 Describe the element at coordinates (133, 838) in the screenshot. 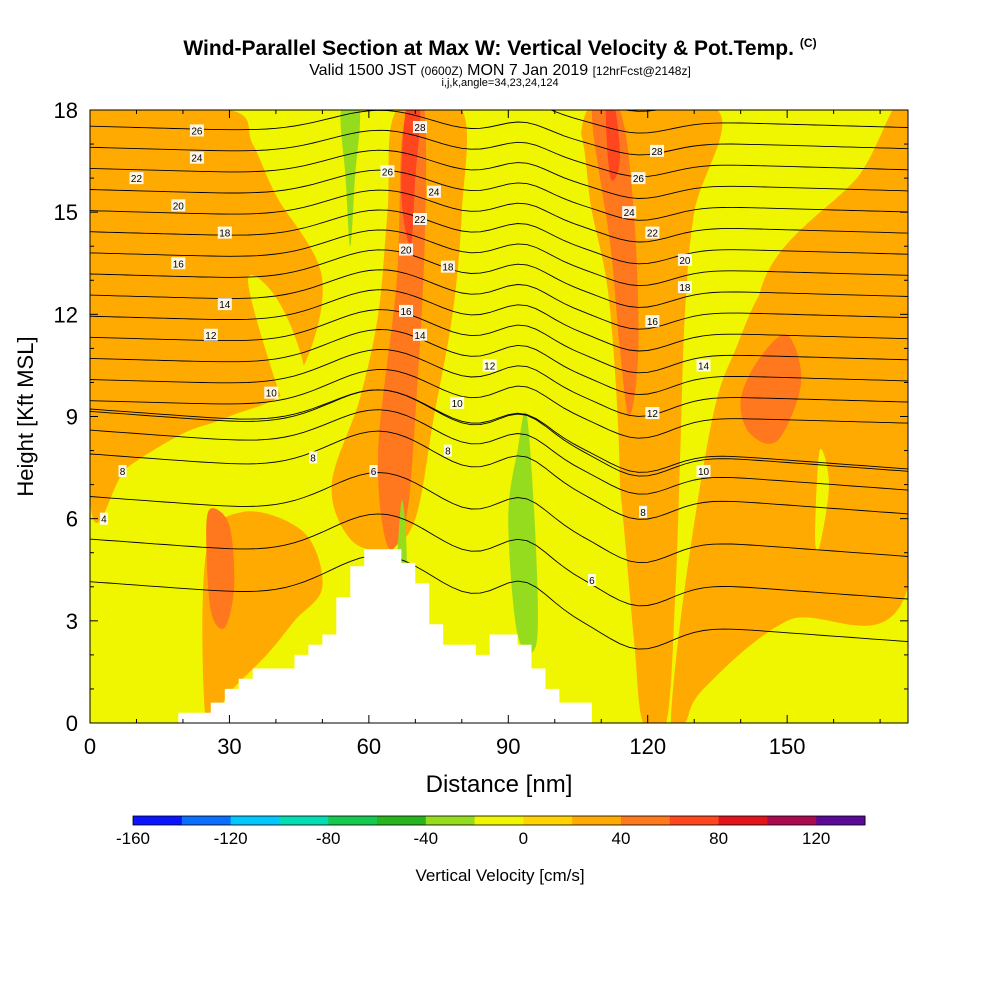

I see `colorbar-tick-label: -160` at that location.